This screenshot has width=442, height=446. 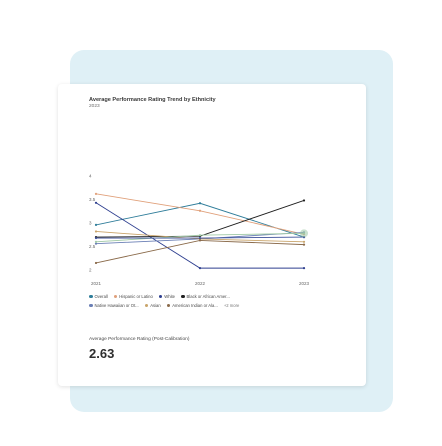 I want to click on legend-label: Asian, so click(x=155, y=305).